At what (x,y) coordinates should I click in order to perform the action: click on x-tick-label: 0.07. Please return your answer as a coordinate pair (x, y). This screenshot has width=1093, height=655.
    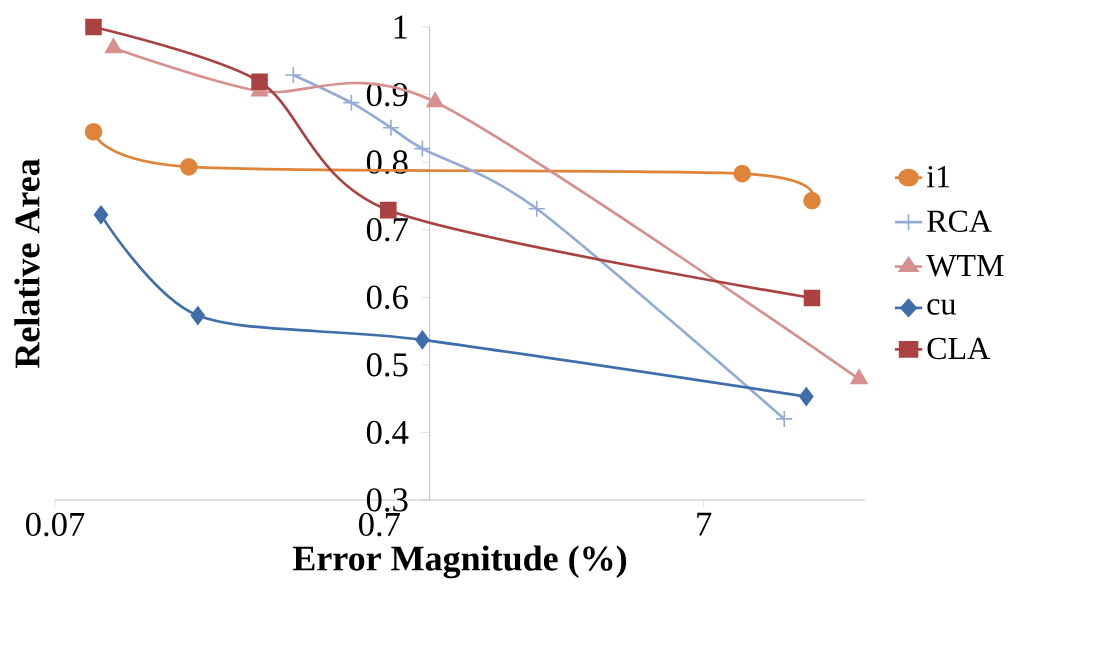
    Looking at the image, I should click on (55, 524).